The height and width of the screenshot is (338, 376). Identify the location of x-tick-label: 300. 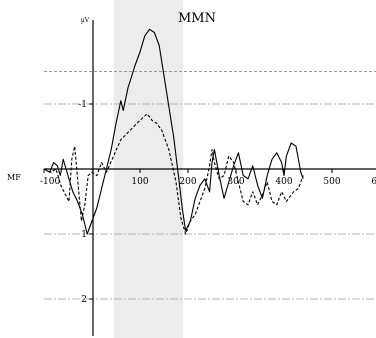
(235, 182).